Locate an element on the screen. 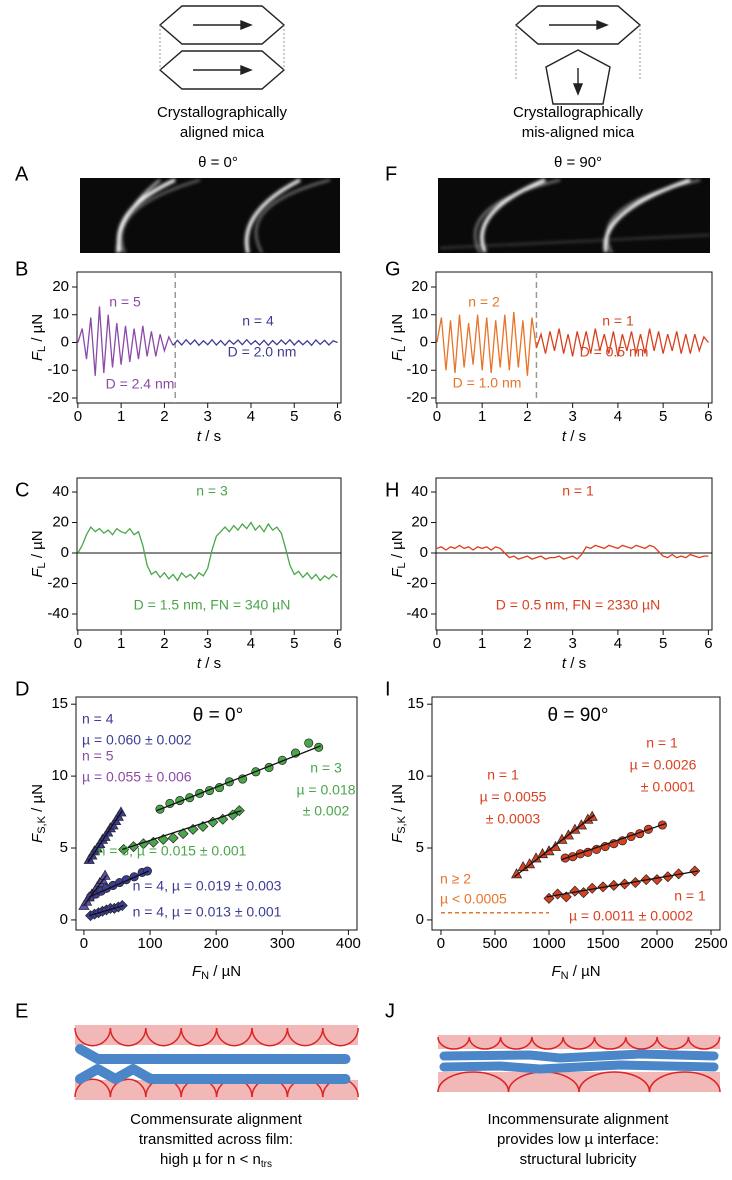 The height and width of the screenshot is (1180, 732). axis-subscript: N is located at coordinates (565, 976).